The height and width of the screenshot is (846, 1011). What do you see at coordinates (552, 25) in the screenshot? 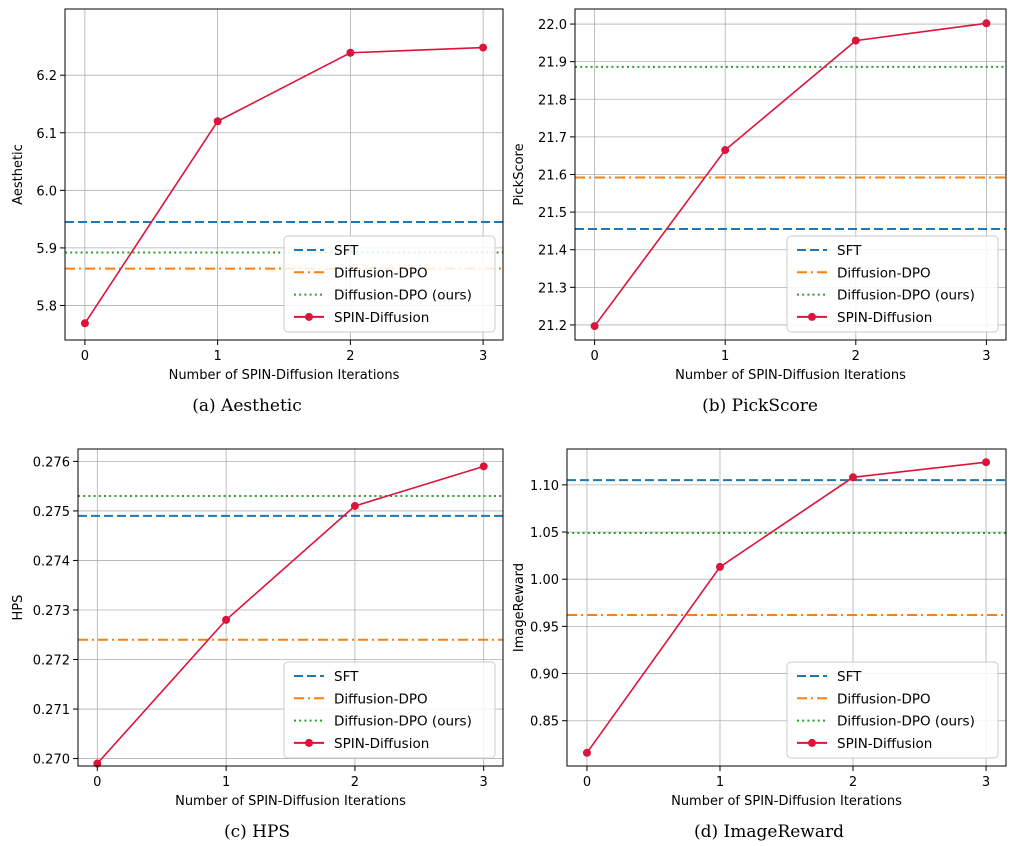
I see `y-tick-label: 22.0` at bounding box center [552, 25].